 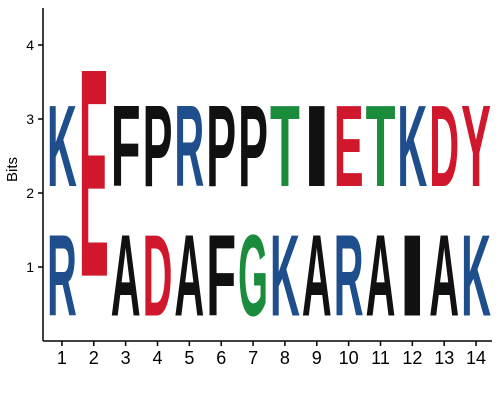 What do you see at coordinates (253, 358) in the screenshot?
I see `x-tick-label: 7` at bounding box center [253, 358].